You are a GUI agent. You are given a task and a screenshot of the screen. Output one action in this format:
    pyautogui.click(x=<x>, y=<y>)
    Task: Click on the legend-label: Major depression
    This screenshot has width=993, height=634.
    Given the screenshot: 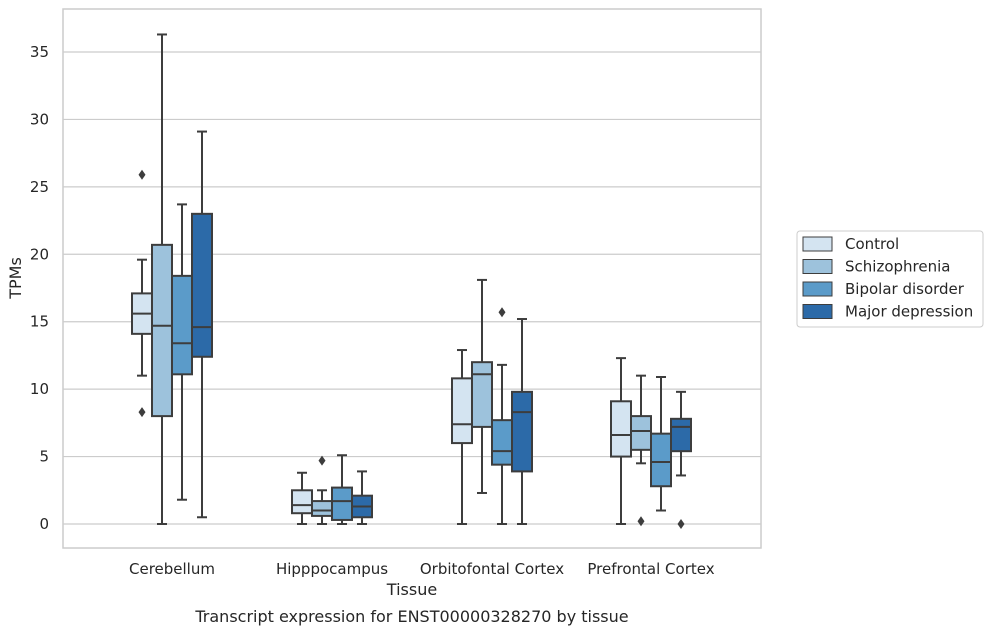 What is the action you would take?
    pyautogui.click(x=909, y=312)
    